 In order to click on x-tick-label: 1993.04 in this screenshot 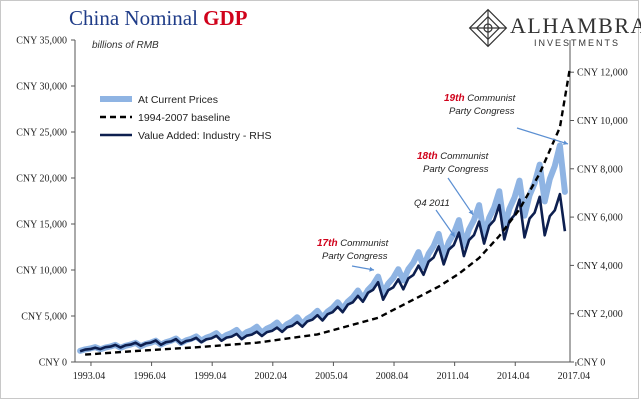, I will do `click(89, 376)`.